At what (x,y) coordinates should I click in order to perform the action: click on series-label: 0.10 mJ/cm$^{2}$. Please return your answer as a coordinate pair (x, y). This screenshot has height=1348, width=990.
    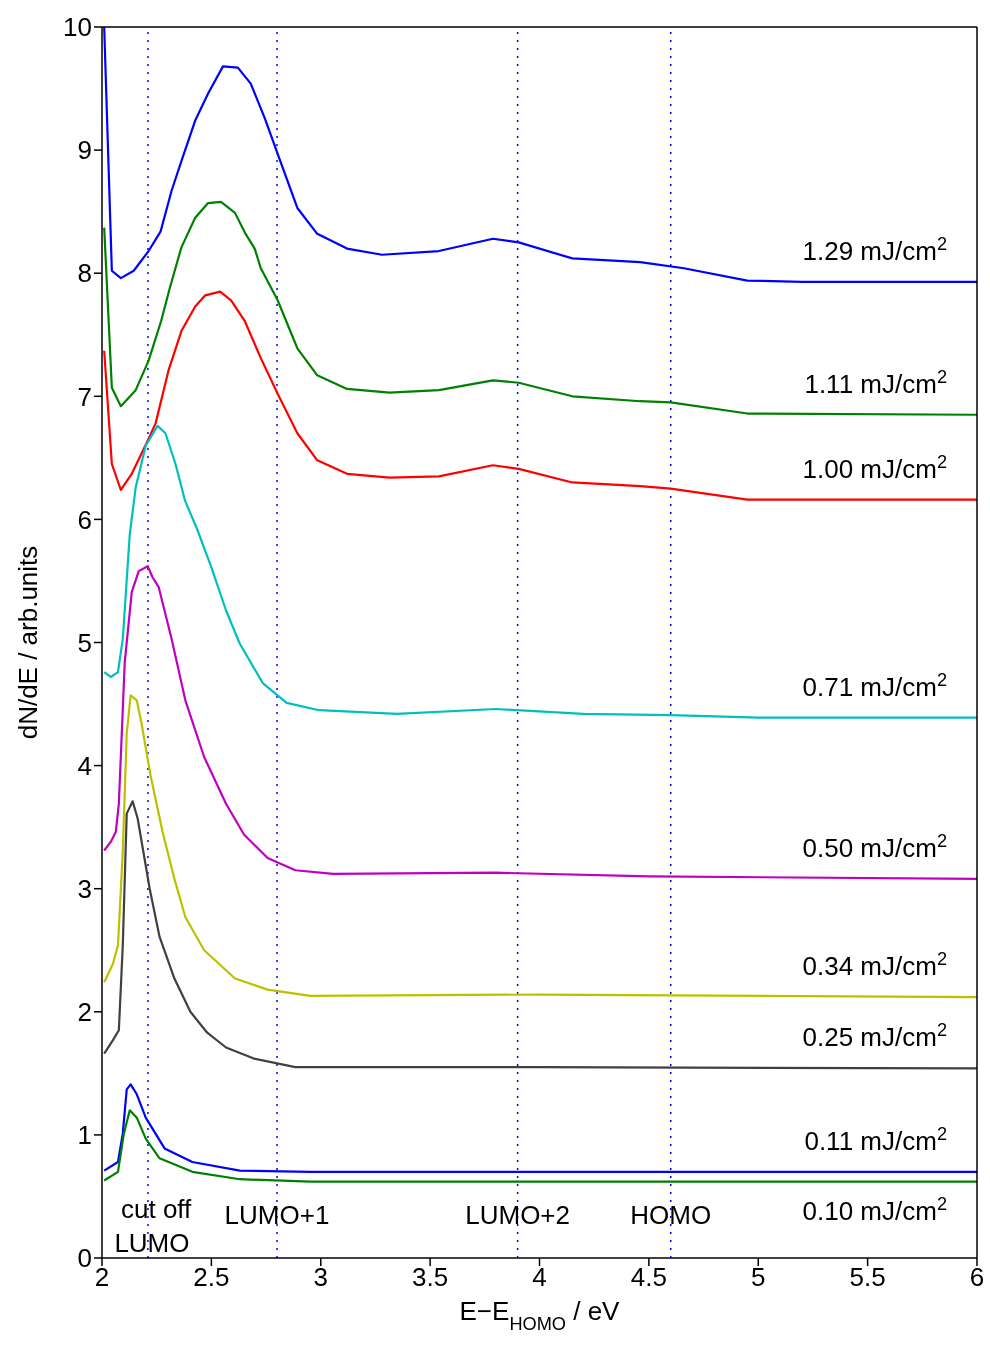
    Looking at the image, I should click on (874, 1209).